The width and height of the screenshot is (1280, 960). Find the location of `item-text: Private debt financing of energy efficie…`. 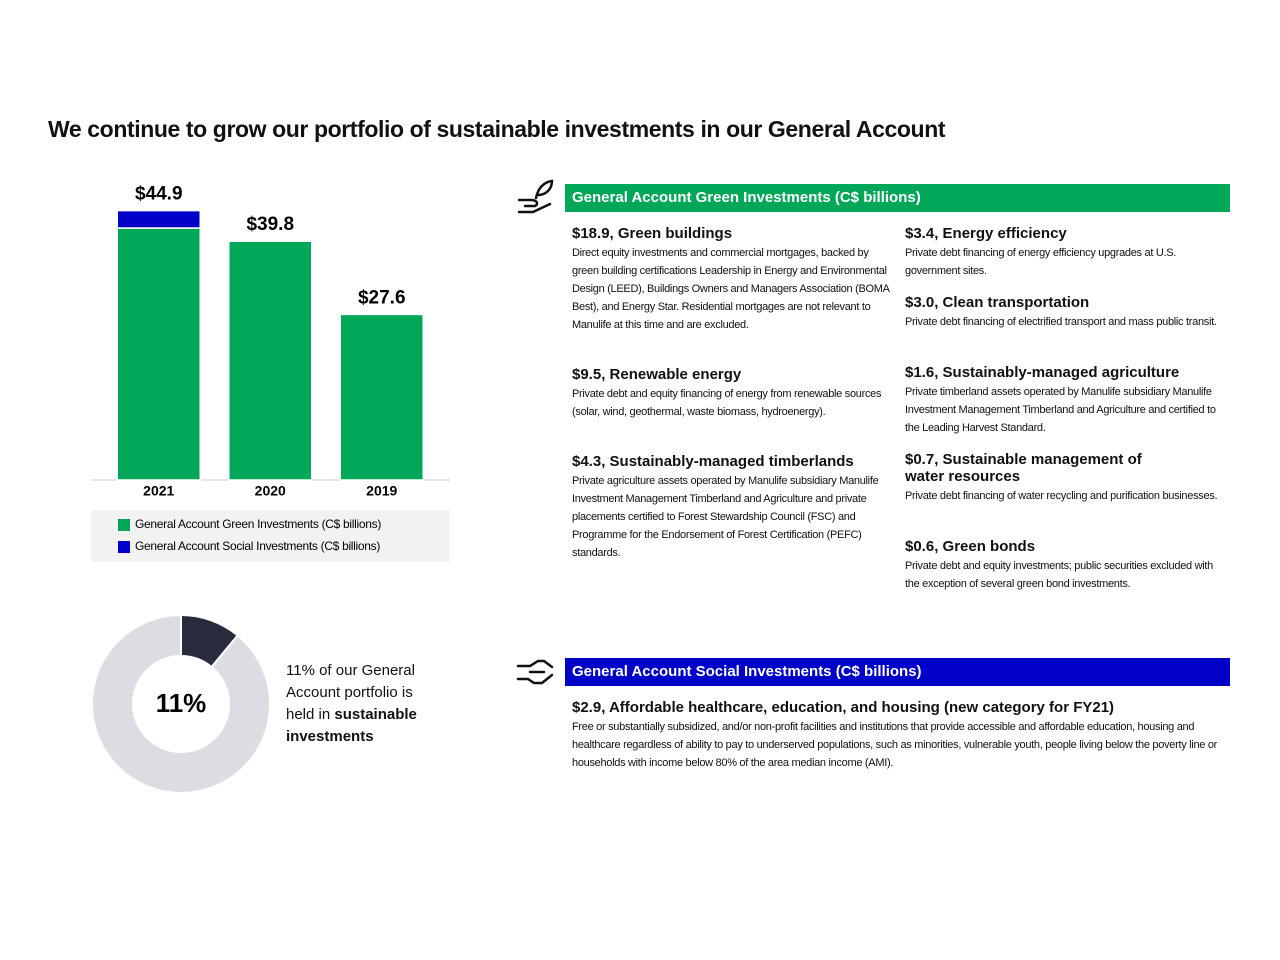

item-text: Private debt financing of energy efficie… is located at coordinates (1041, 262).